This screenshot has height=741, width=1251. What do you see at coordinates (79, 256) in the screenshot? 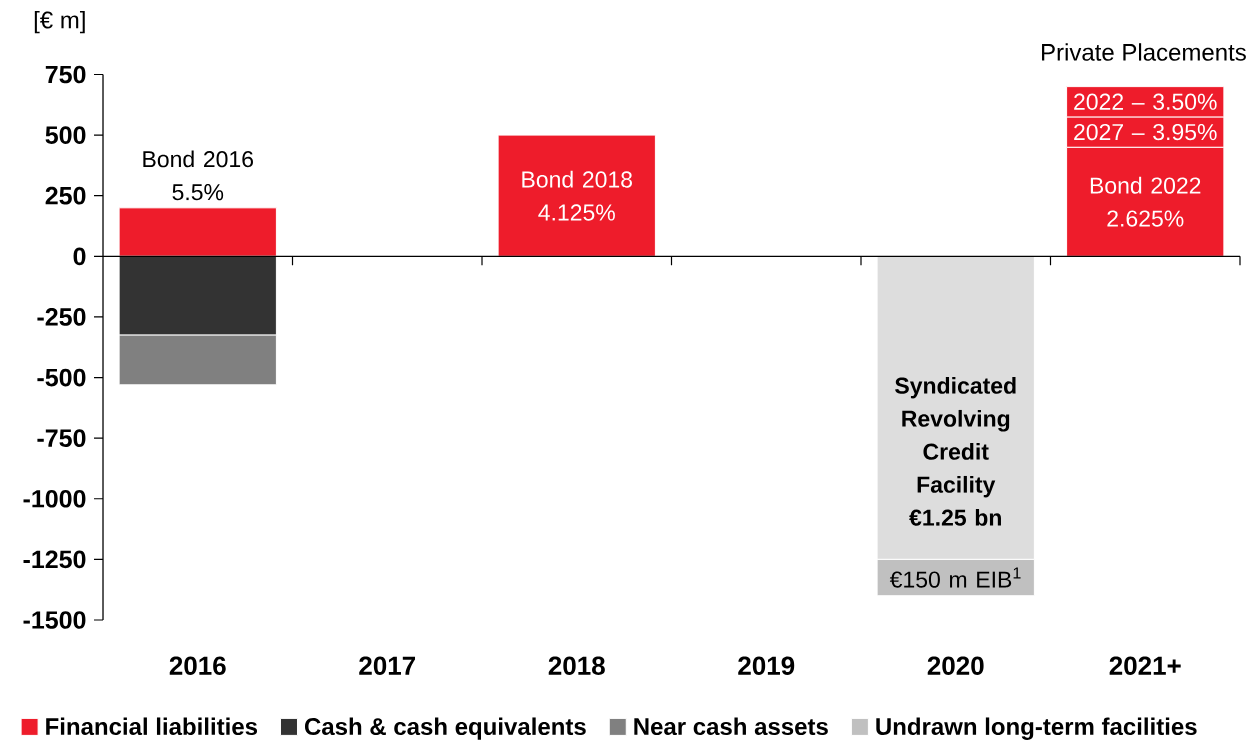
I see `y-tick-label: 0` at bounding box center [79, 256].